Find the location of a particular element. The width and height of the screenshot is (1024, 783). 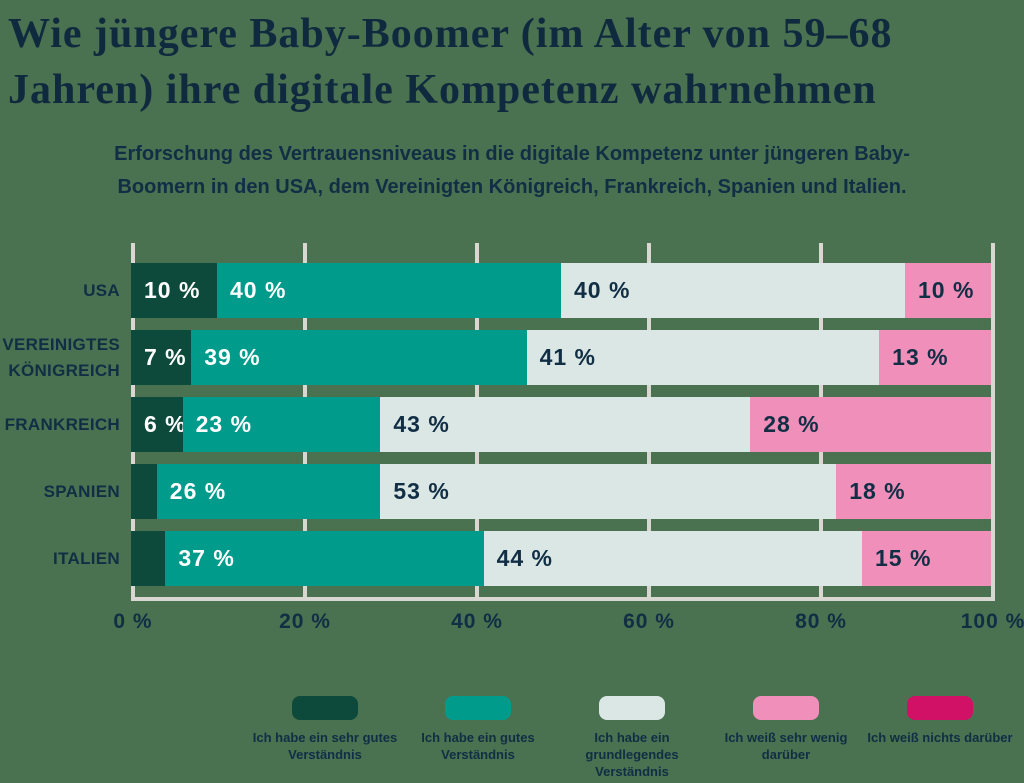

bar-segment: 6 % is located at coordinates (158, 424).